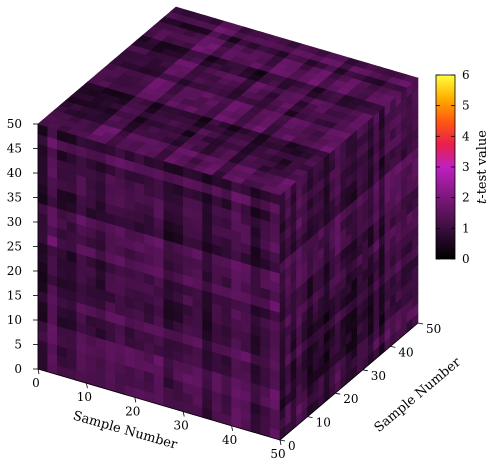 Image resolution: width=489 pixels, height=458 pixels. I want to click on y-tick-label: 0, so click(292, 446).